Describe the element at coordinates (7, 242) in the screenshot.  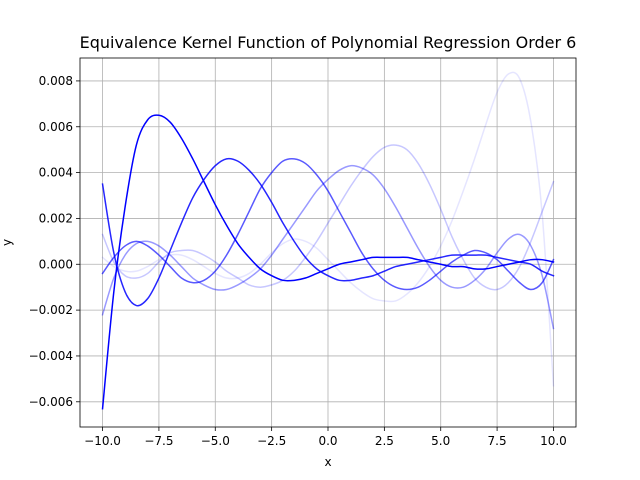
I see `y-axis-label: y` at that location.